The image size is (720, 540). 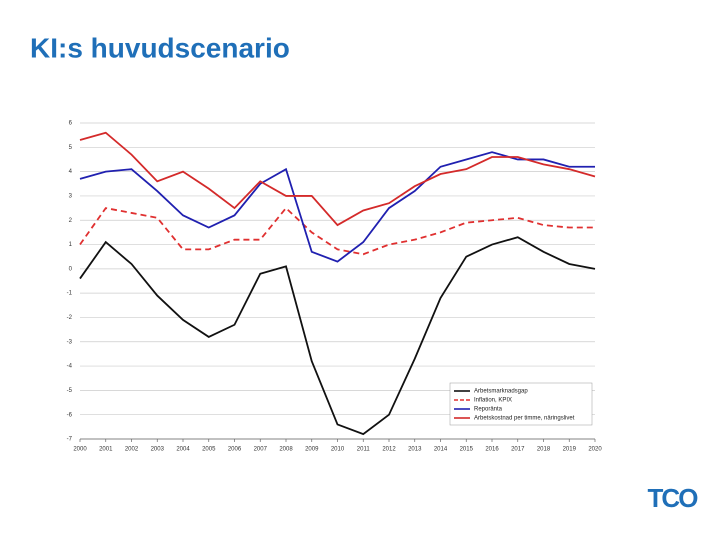 What do you see at coordinates (518, 450) in the screenshot?
I see `x-tick-label: 2017` at bounding box center [518, 450].